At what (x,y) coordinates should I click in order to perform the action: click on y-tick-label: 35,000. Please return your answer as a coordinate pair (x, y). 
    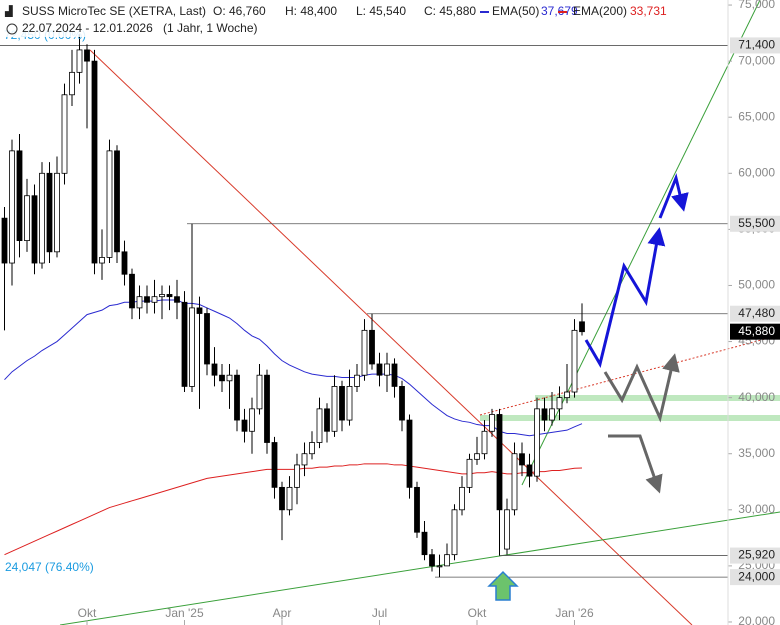
    Looking at the image, I should click on (756, 453).